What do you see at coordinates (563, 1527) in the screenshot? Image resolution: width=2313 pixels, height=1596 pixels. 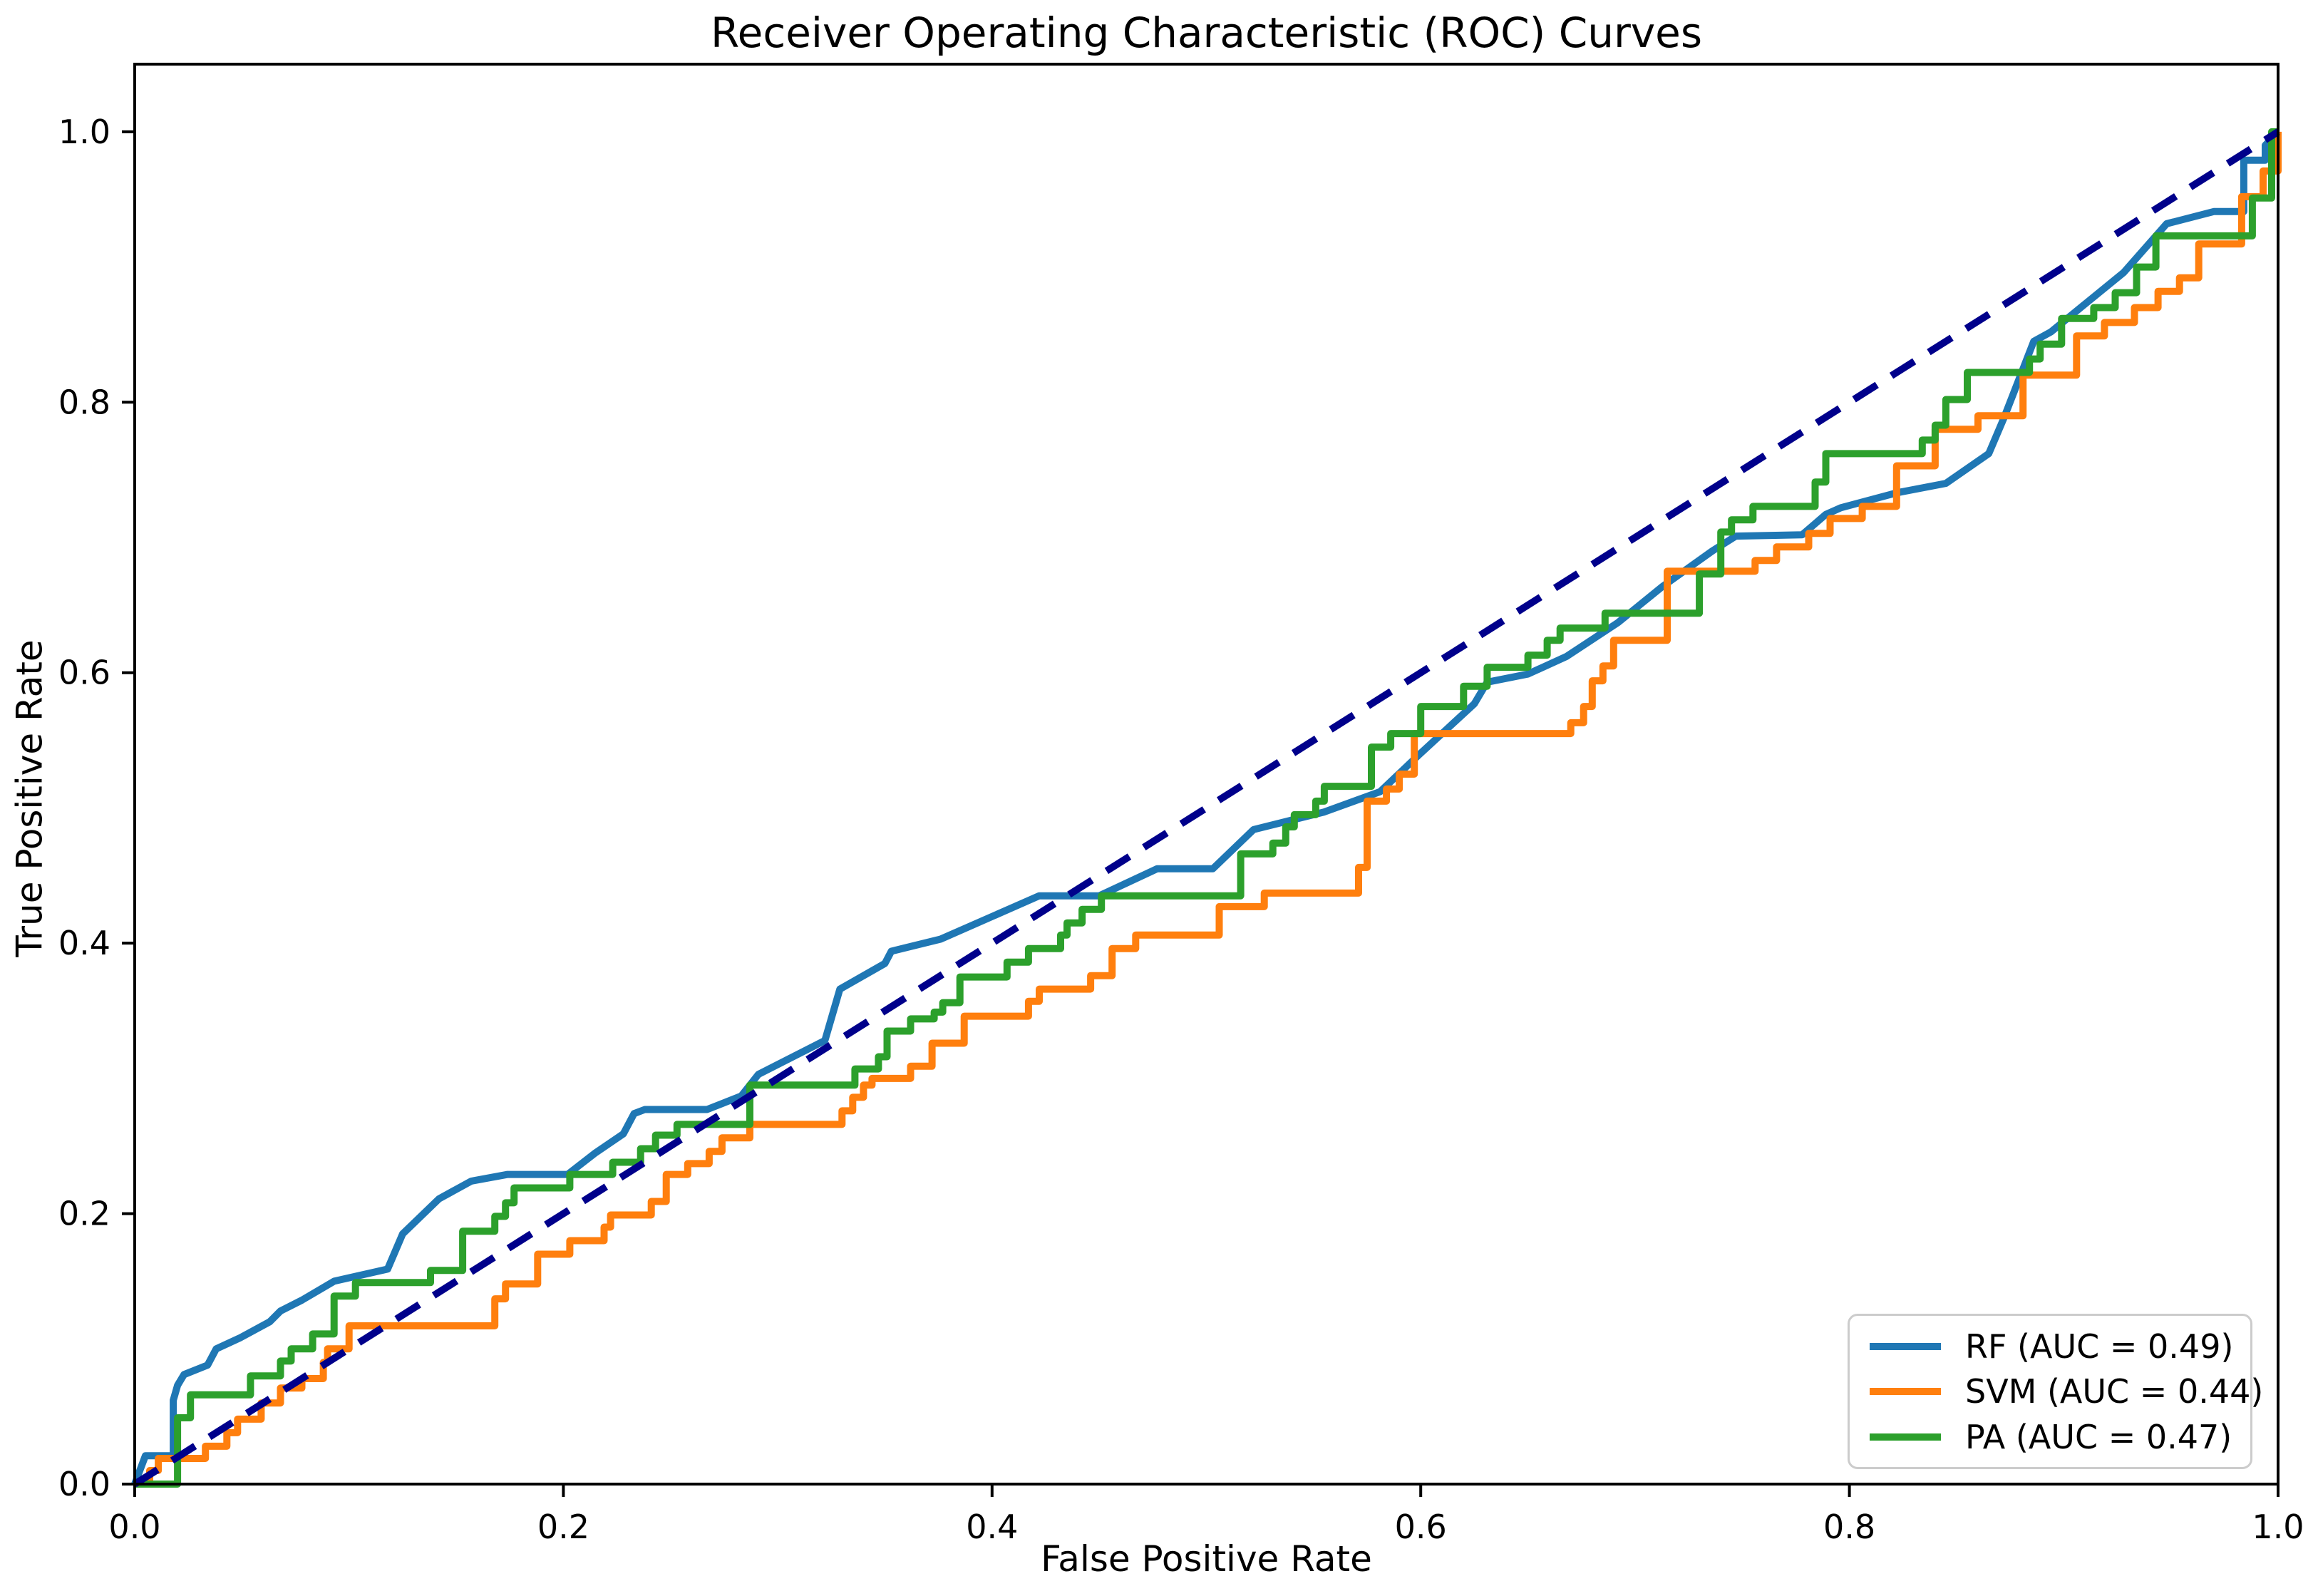 I see `x-tick-label: 0.2` at bounding box center [563, 1527].